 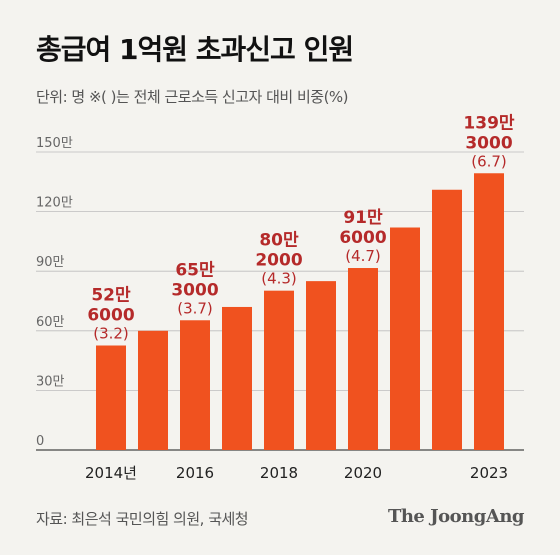 What do you see at coordinates (489, 161) in the screenshot?
I see `data-label-pct: (6.7)` at bounding box center [489, 161].